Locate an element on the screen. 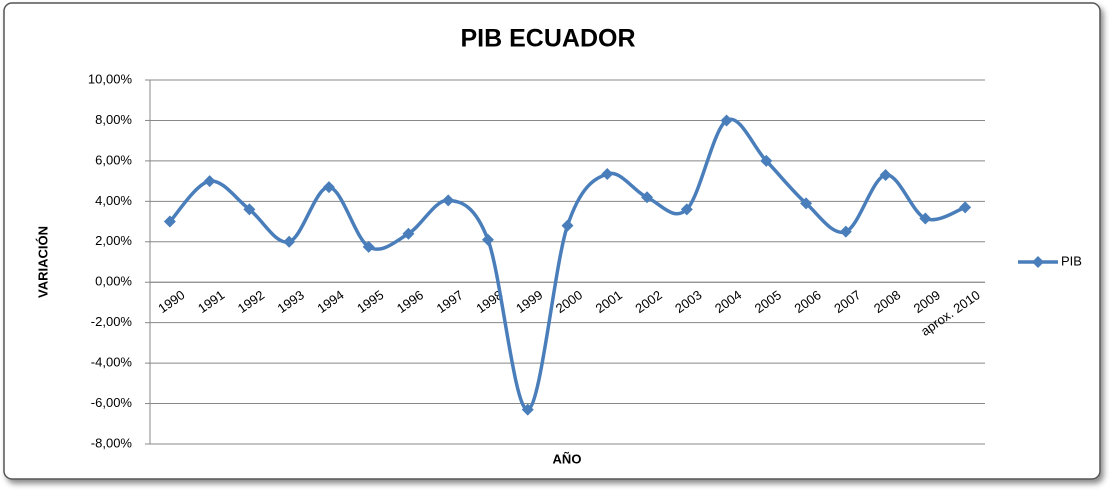  y-tick-label: -4,00% is located at coordinates (112, 362).